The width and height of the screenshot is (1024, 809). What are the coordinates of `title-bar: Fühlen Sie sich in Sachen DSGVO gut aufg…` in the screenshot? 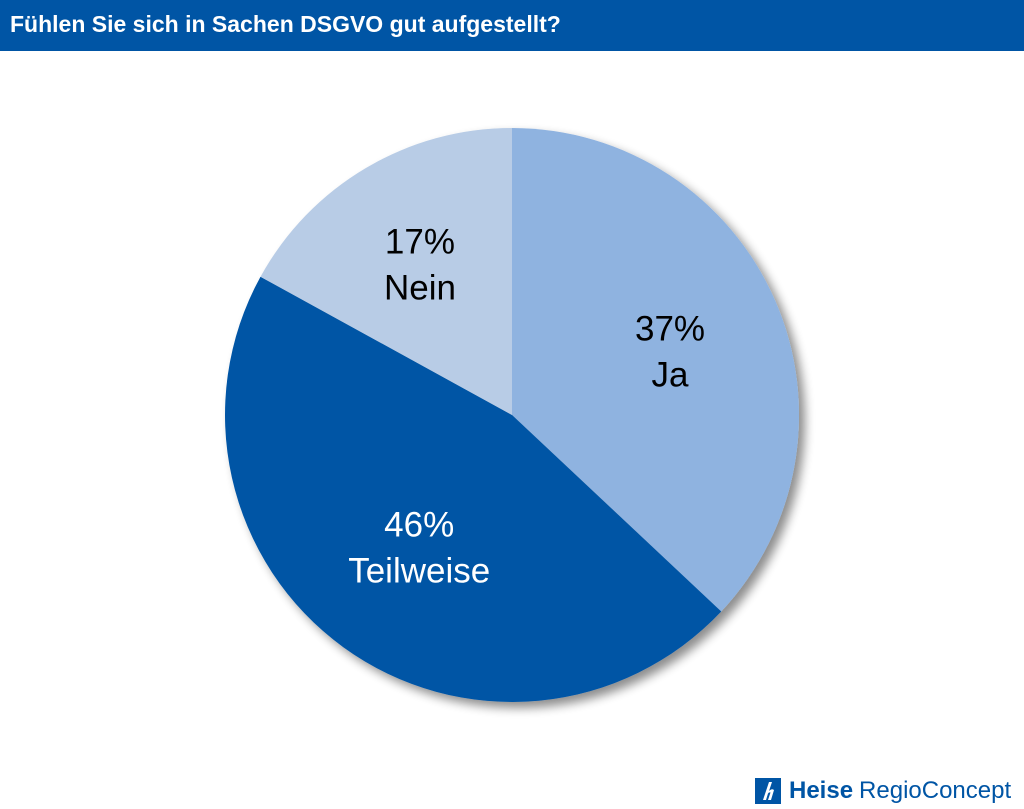 It's located at (512, 25).